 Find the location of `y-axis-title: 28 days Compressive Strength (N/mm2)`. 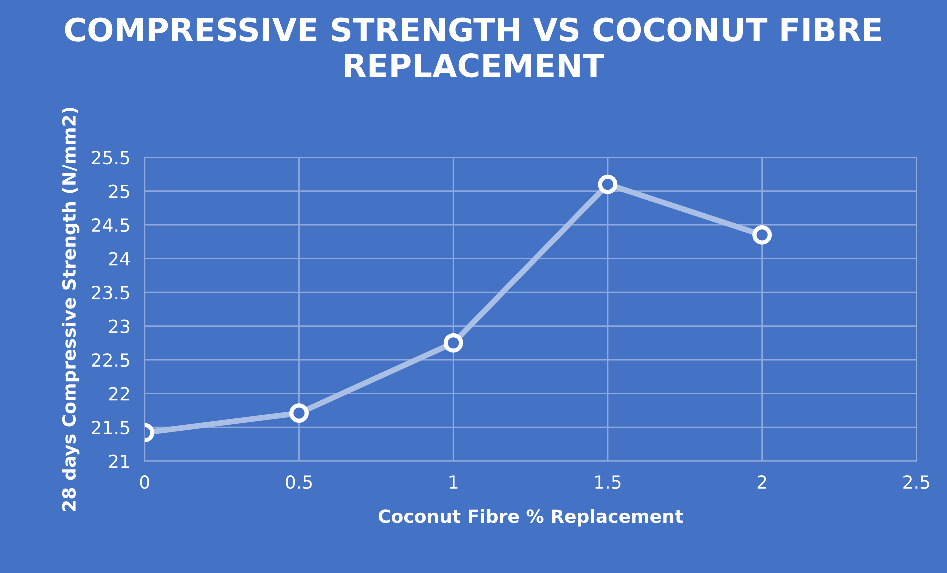

y-axis-title: 28 days Compressive Strength (N/mm2) is located at coordinates (71, 309).